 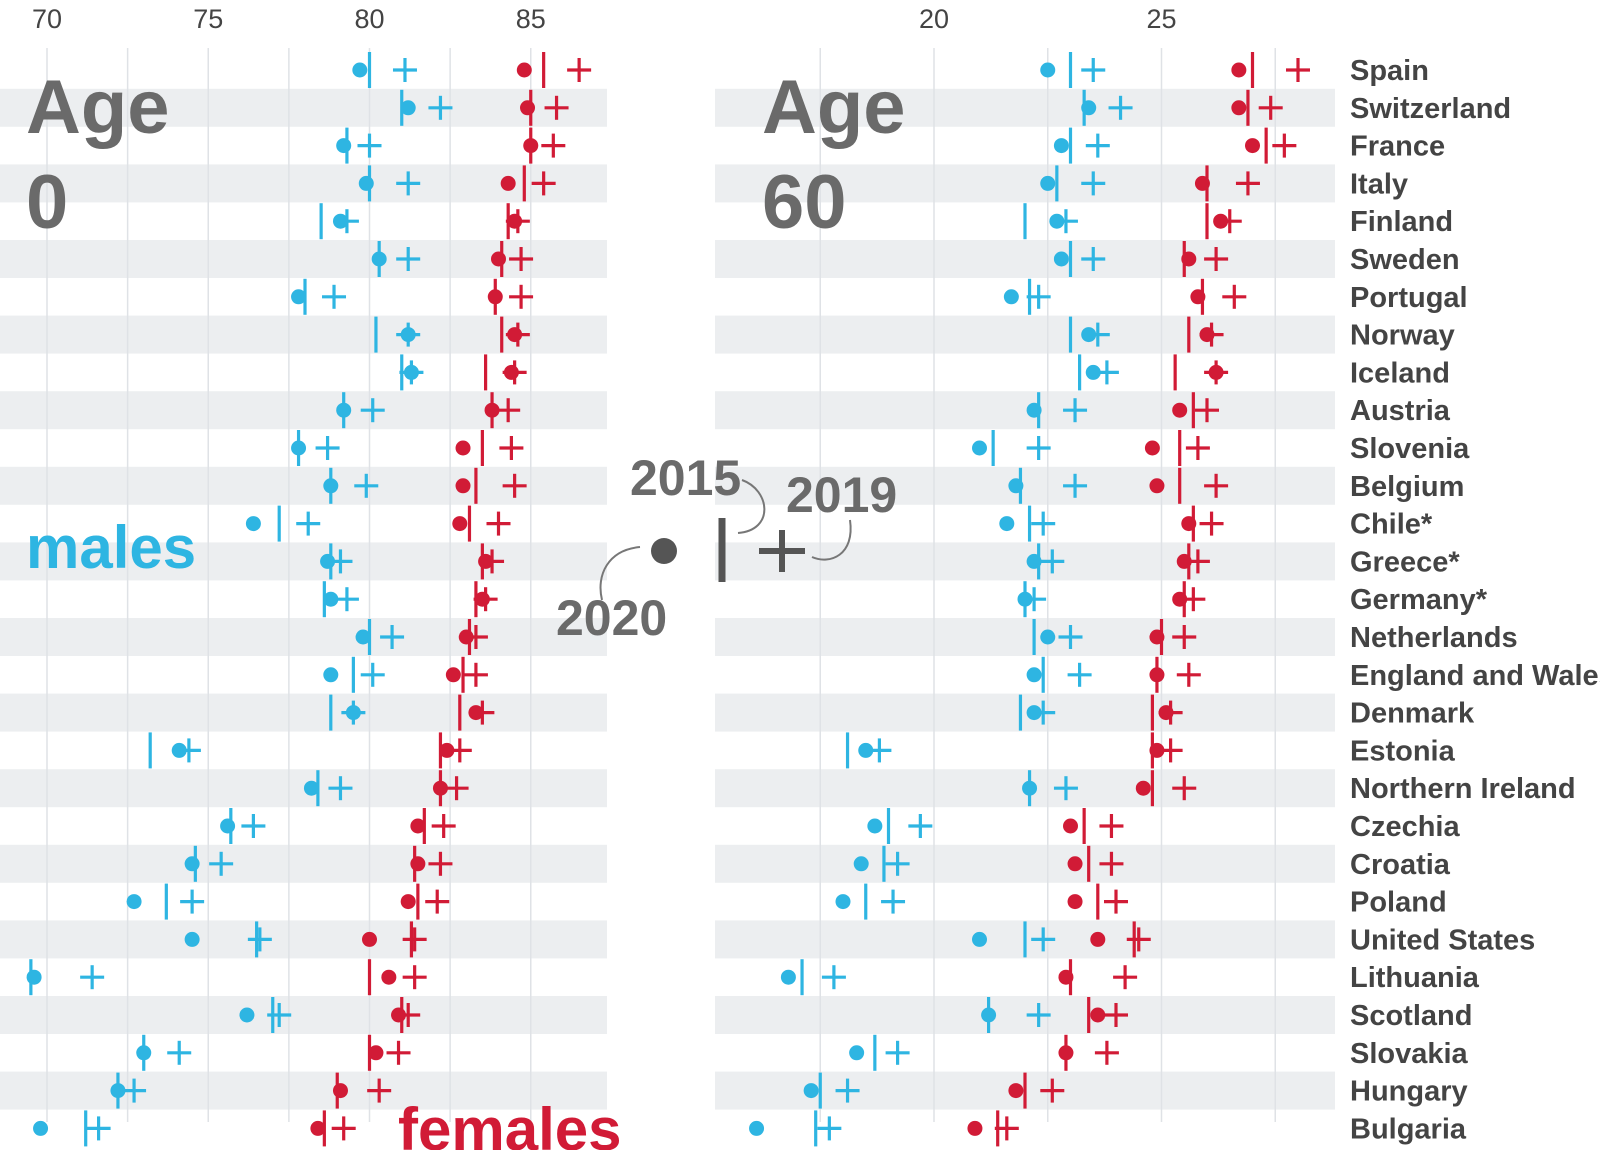 I want to click on tick-label-0-75: 75, so click(x=208, y=19).